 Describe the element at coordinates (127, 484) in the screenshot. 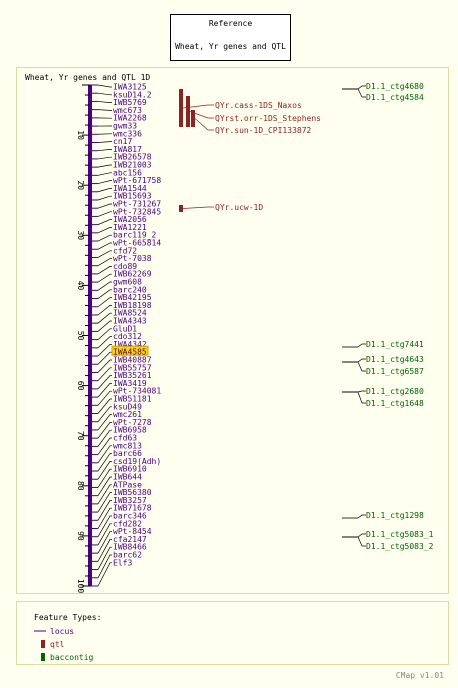

I see `locus-label: ATPase` at that location.